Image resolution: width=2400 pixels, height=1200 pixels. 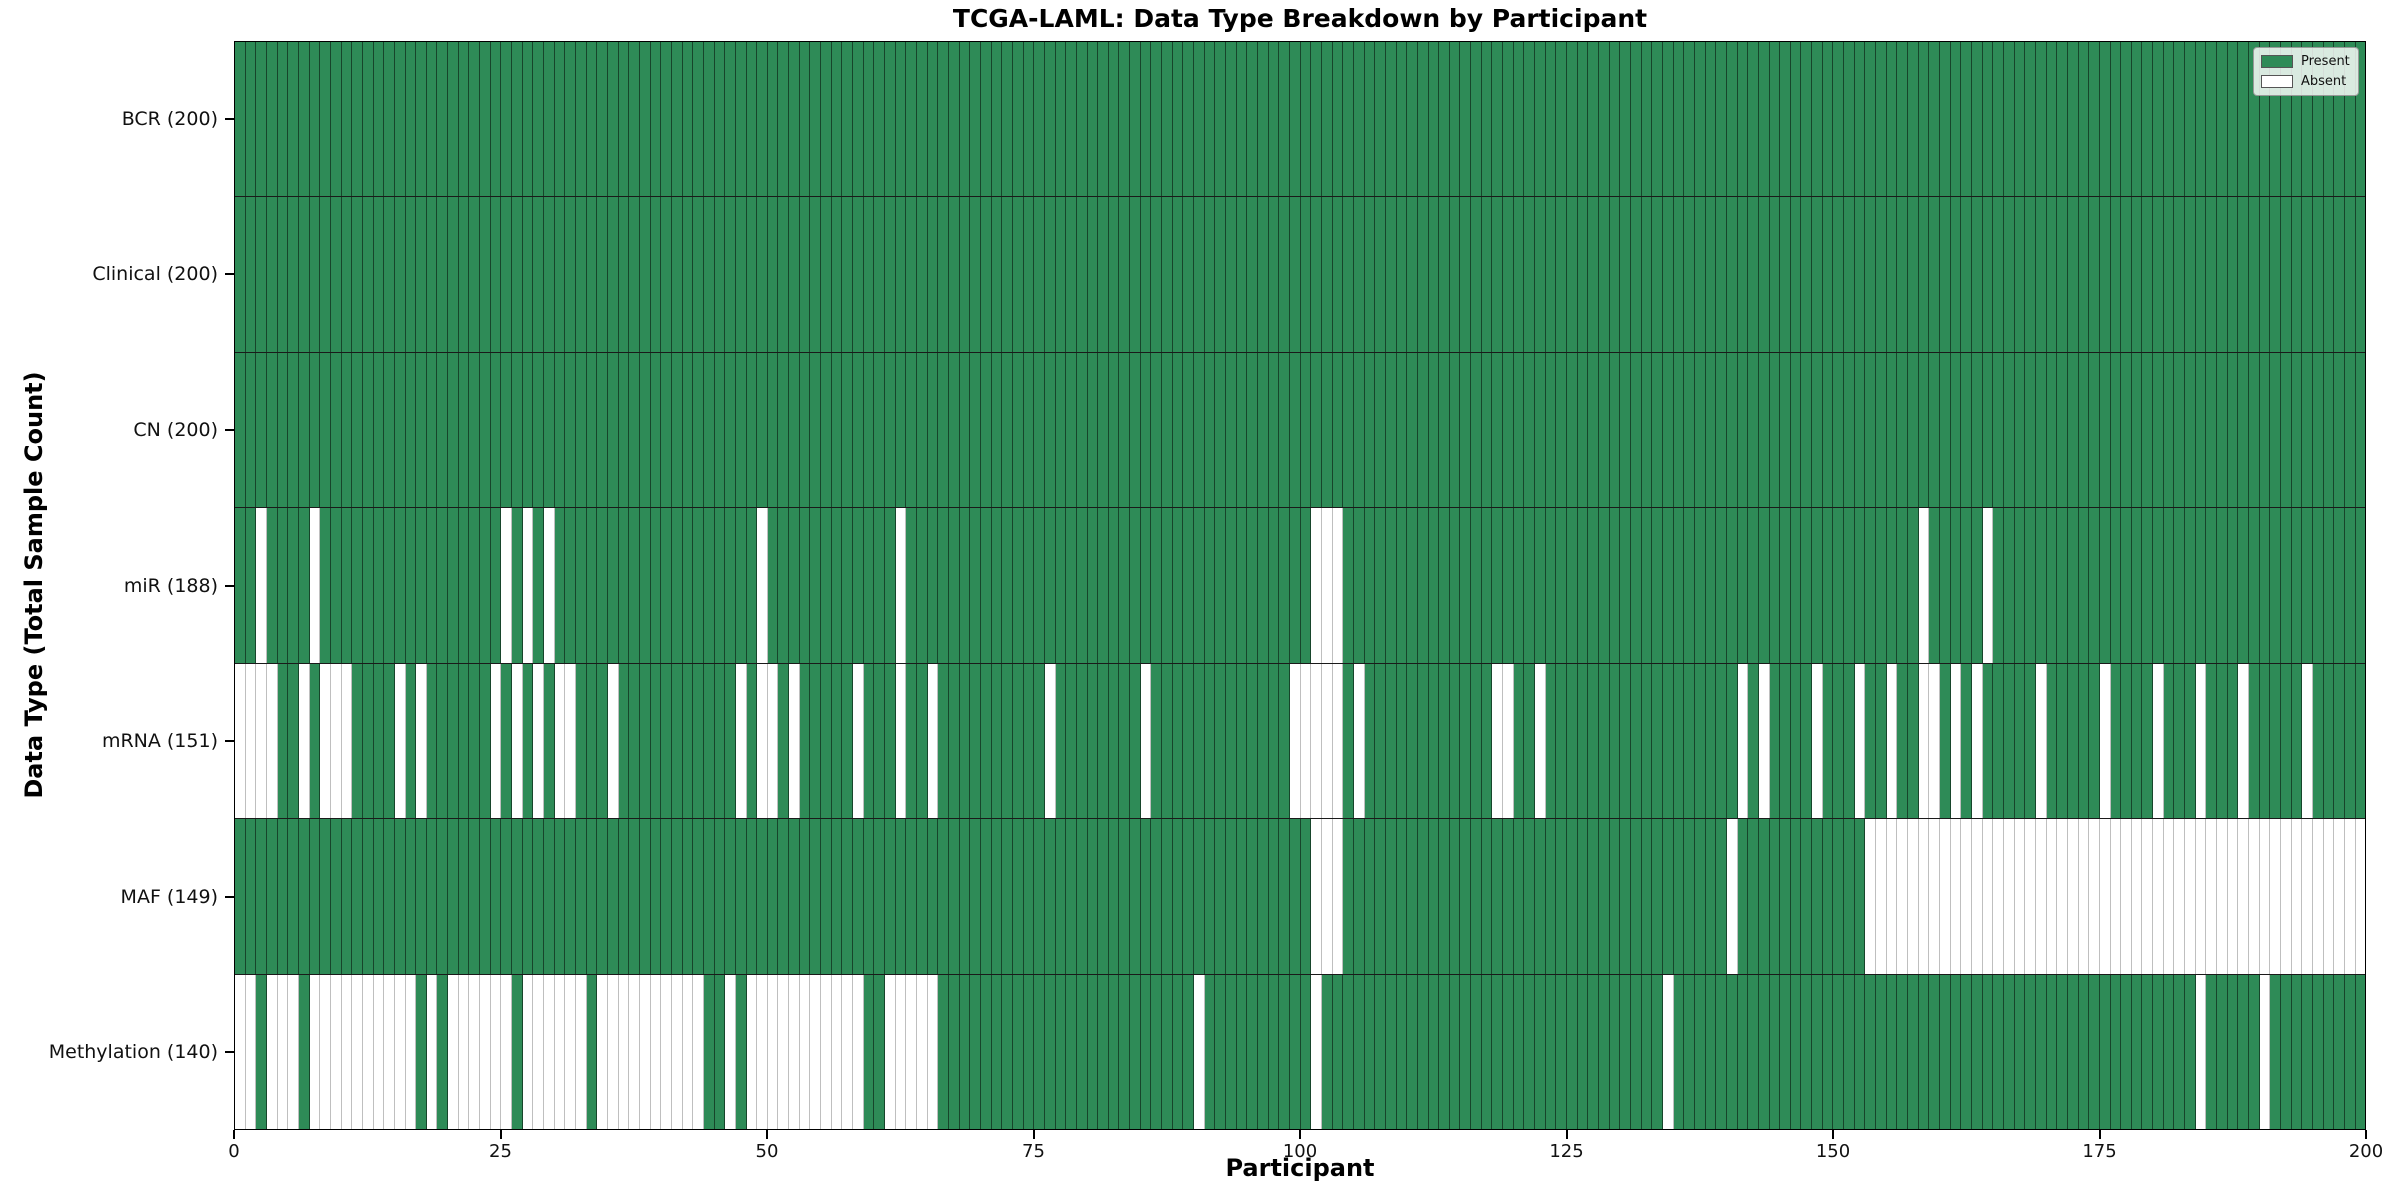 I want to click on row-label-miR: miR (188), so click(x=170, y=585).